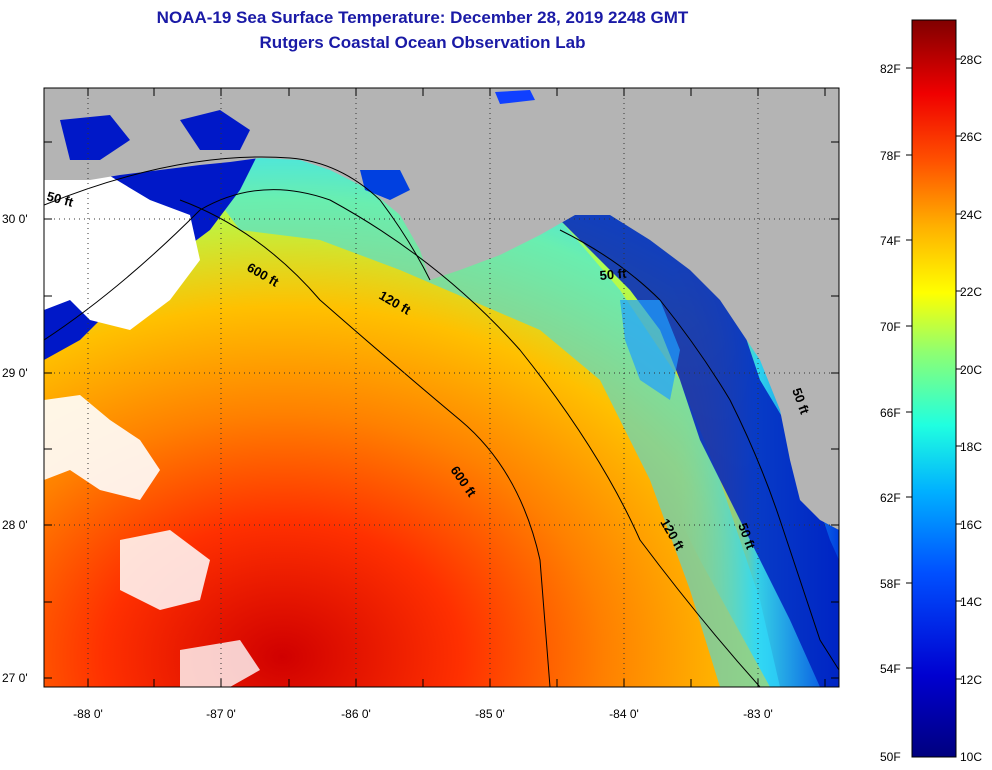 This screenshot has height=770, width=992. Describe the element at coordinates (88, 714) in the screenshot. I see `lon-tick-label: -88 0'` at that location.